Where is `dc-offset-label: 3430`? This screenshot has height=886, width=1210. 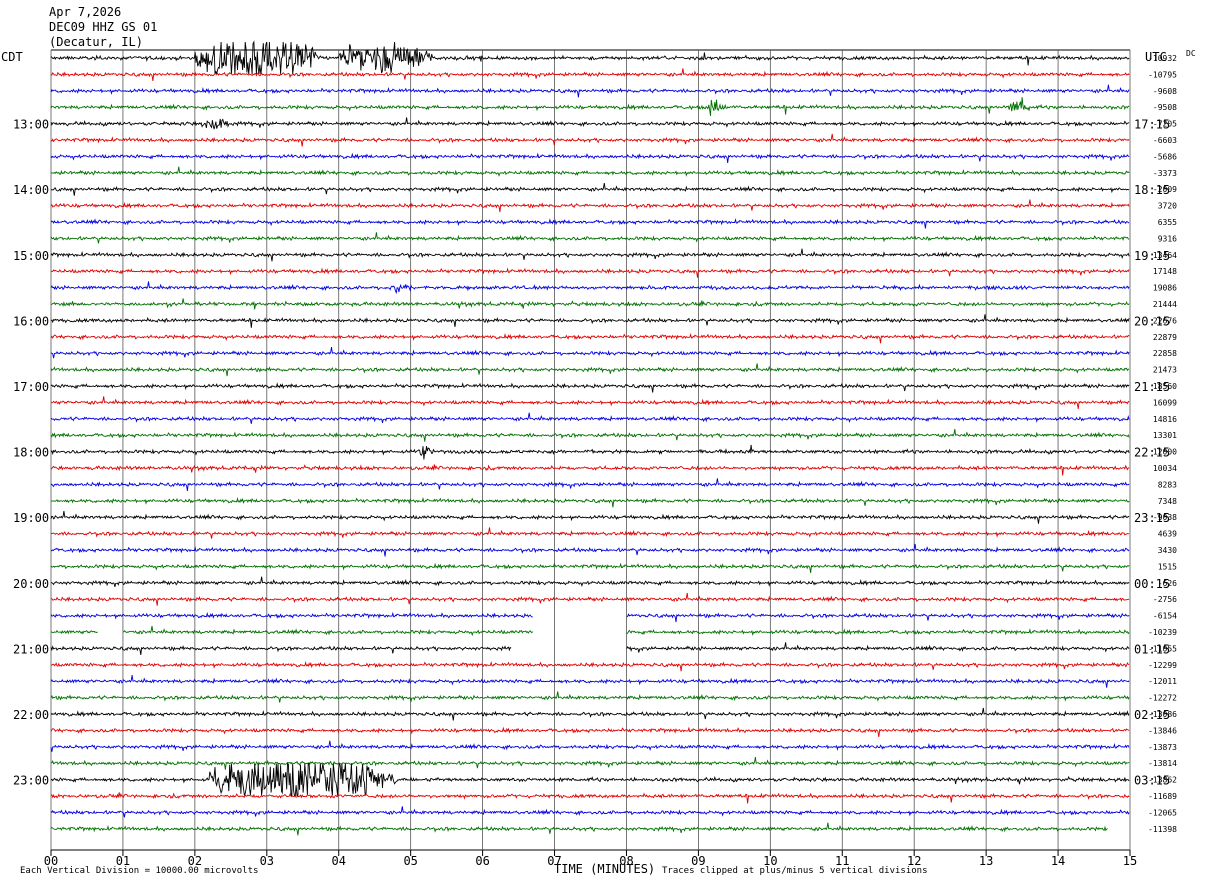
dc-offset-label: 3430 is located at coordinates (1167, 550).